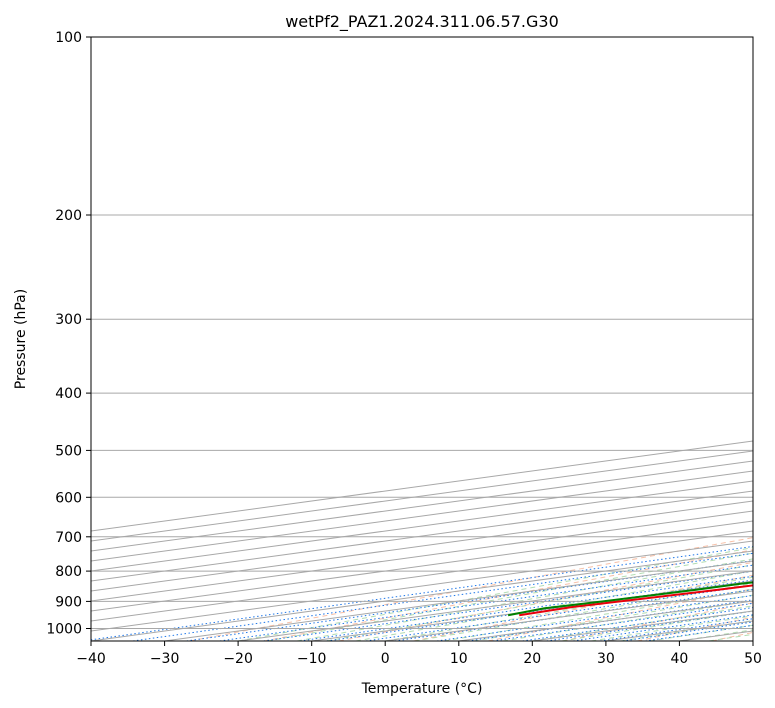  What do you see at coordinates (679, 659) in the screenshot?
I see `x-tick-label: 40` at bounding box center [679, 659].